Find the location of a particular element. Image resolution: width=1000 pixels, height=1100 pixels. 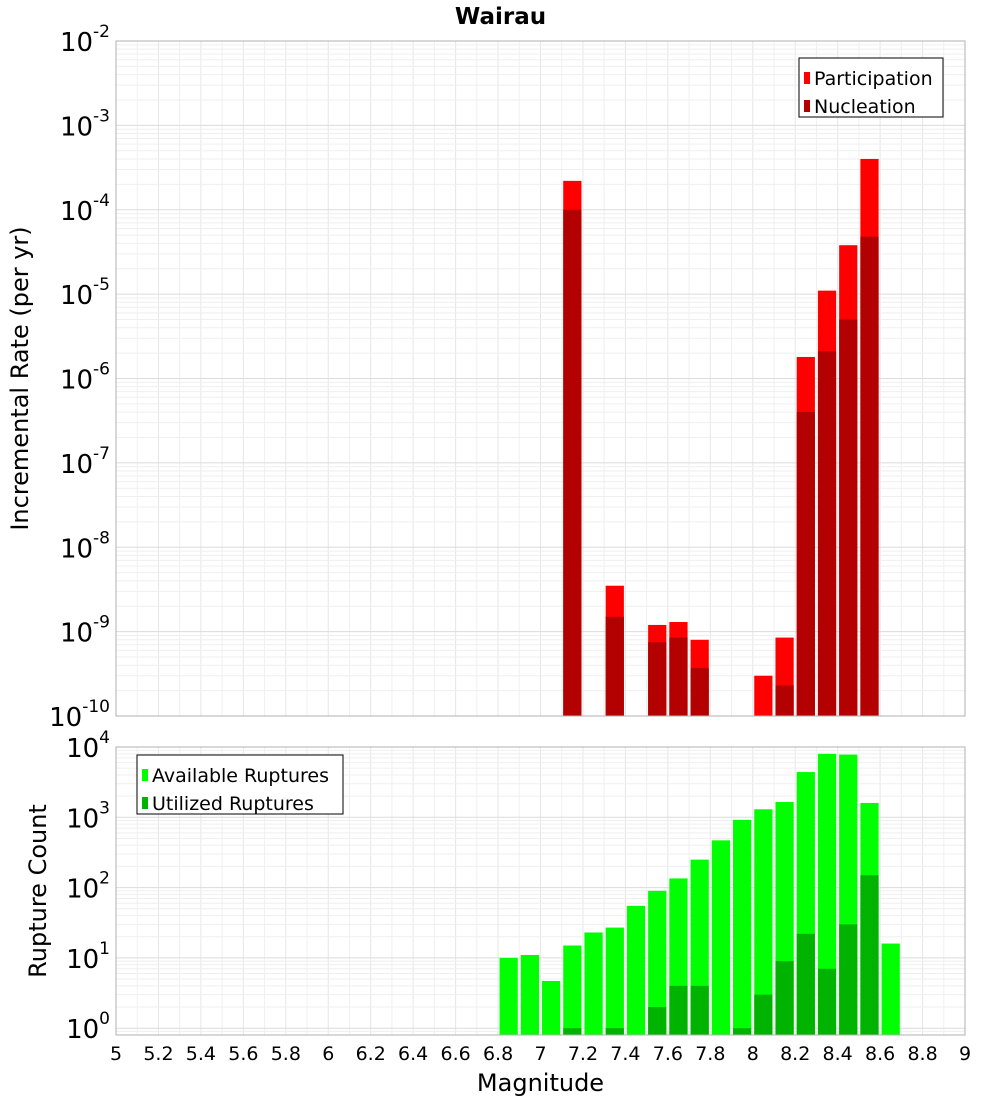

y-tick-label: 10⁴ is located at coordinates (88, 746).